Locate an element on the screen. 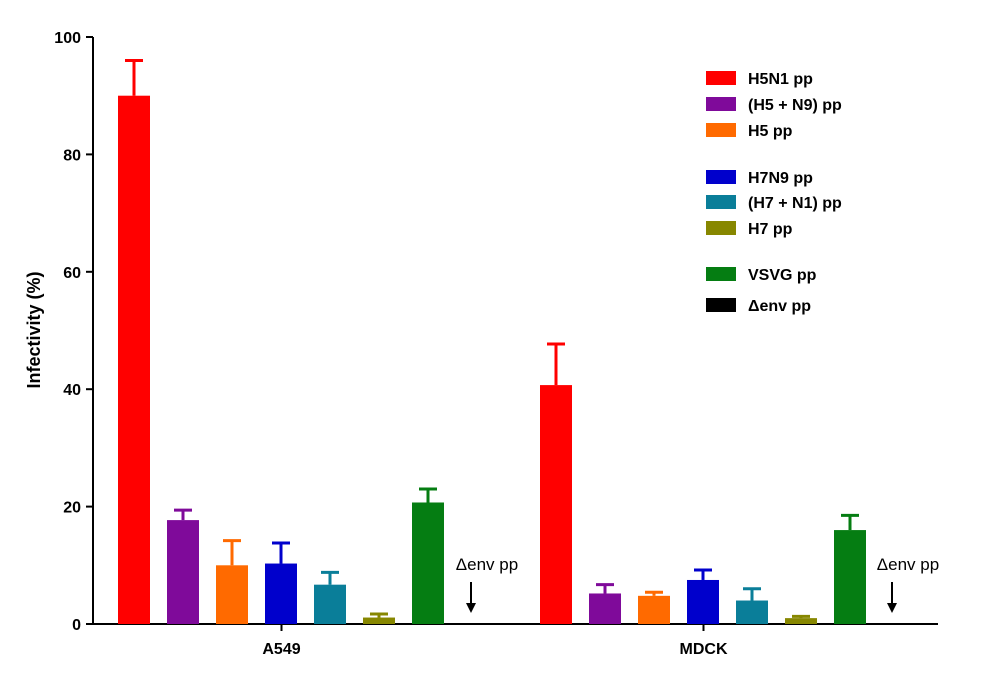 The width and height of the screenshot is (1000, 680). y-tick-label: 0 is located at coordinates (76, 625).